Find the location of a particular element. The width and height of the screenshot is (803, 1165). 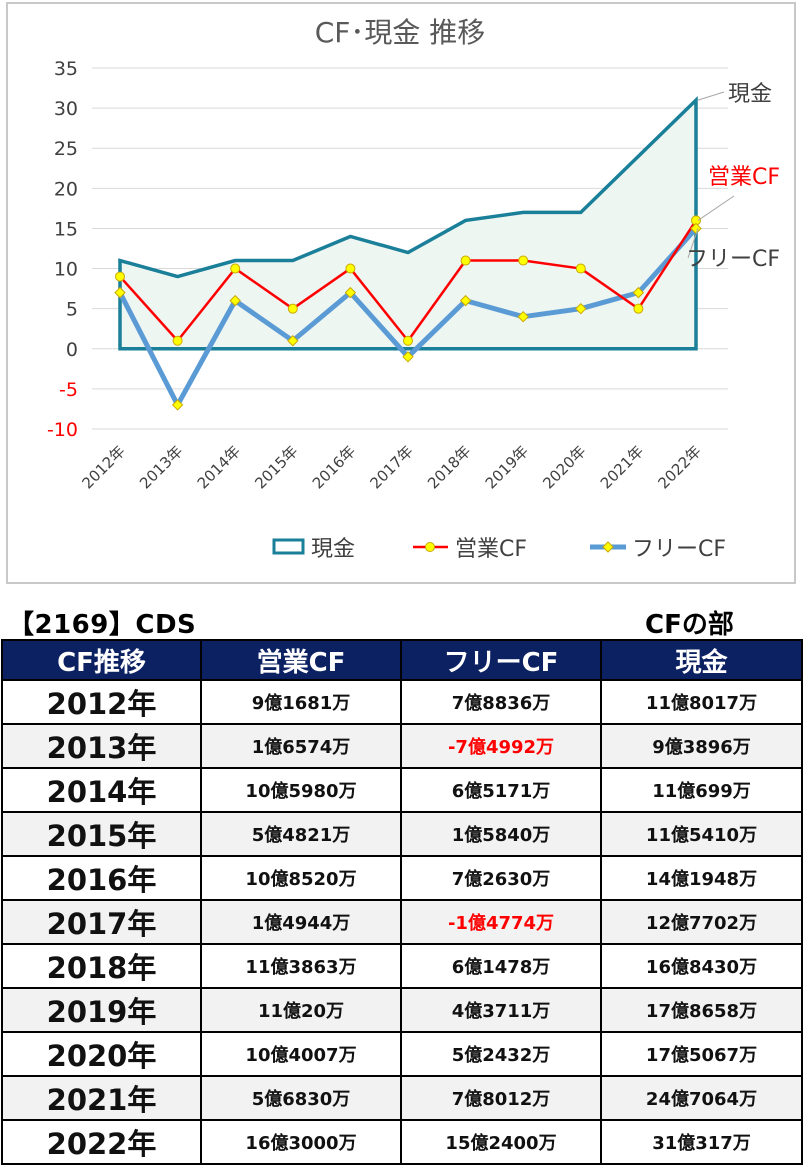

x-tick-label: 2016年 is located at coordinates (334, 467).